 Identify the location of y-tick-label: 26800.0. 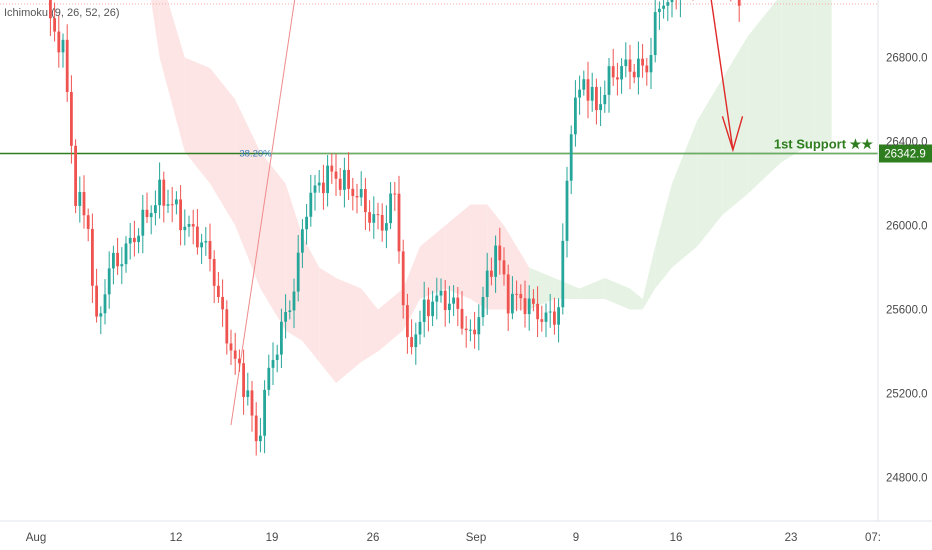
(907, 59).